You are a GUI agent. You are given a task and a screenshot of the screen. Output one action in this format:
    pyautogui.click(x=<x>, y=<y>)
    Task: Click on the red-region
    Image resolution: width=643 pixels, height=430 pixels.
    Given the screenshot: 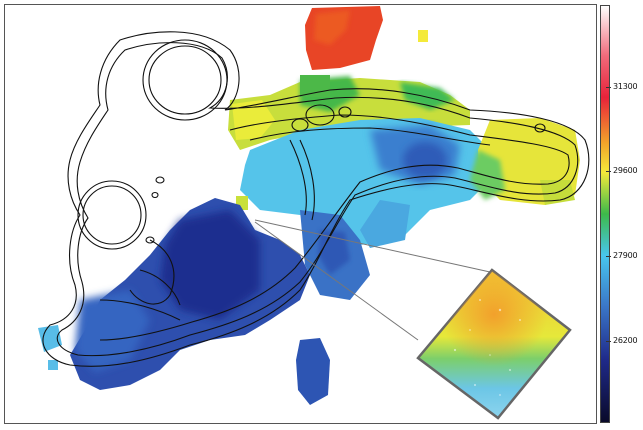 What is the action you would take?
    pyautogui.click(x=366, y=38)
    